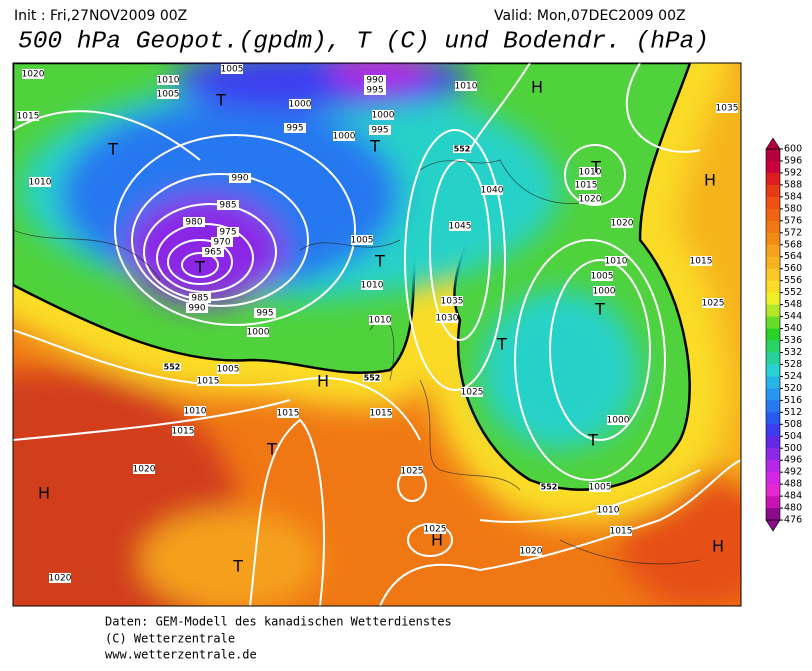 The image size is (812, 671). Describe the element at coordinates (221, 243) in the screenshot. I see `isobar-label: 970` at that location.